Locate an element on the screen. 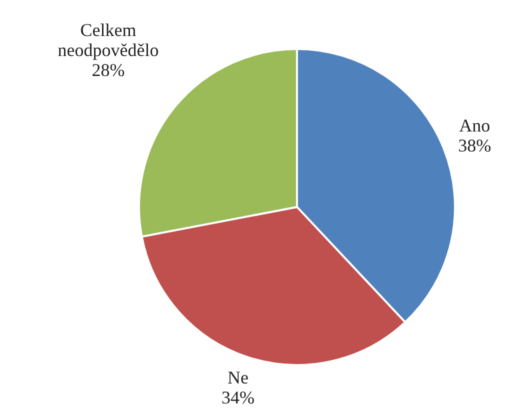 The width and height of the screenshot is (510, 414). slice-label: Celkem neodpovědělo is located at coordinates (108, 40).